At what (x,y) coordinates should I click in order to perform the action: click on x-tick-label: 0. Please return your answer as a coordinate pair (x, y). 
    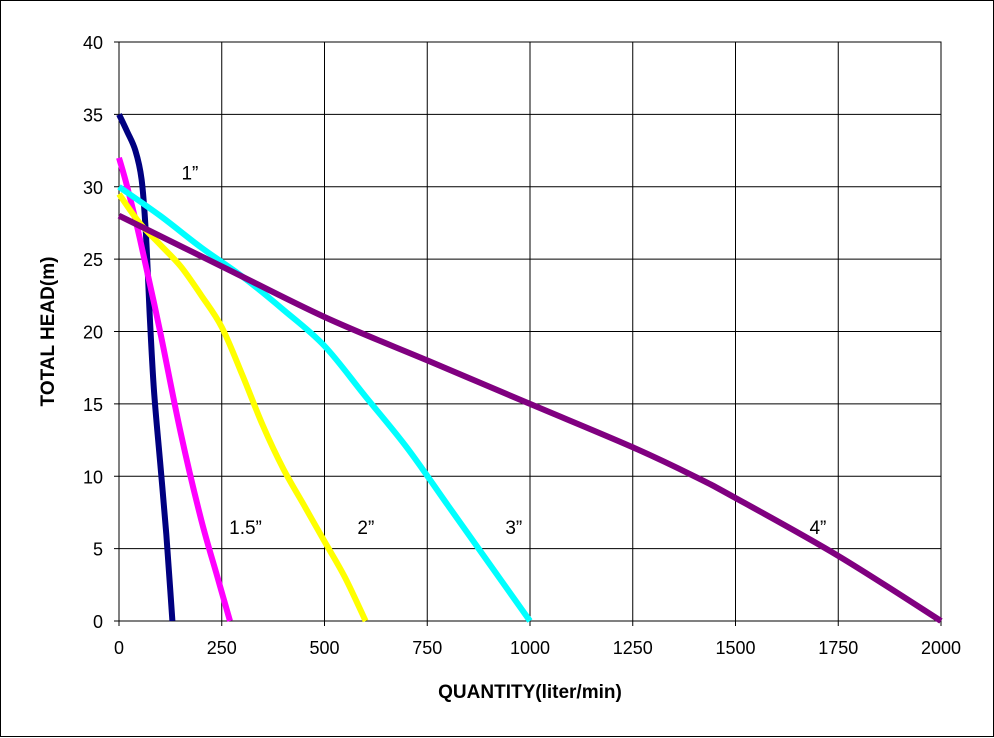
    Looking at the image, I should click on (119, 648).